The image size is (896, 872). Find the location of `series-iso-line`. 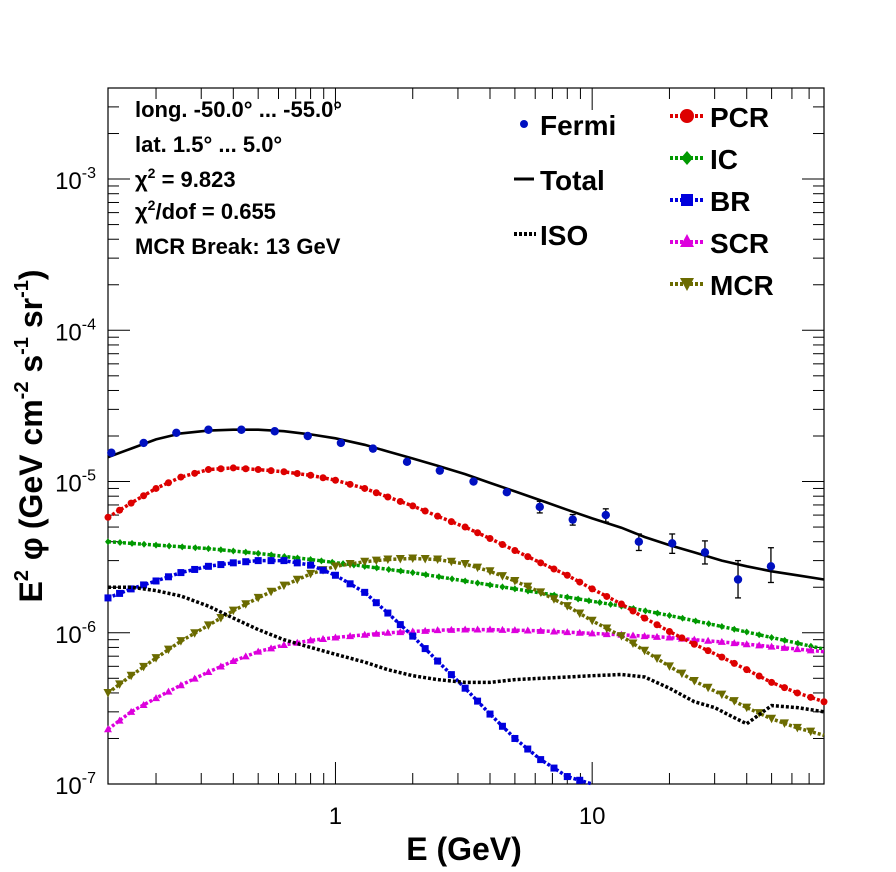

series-iso-line is located at coordinates (466, 655).